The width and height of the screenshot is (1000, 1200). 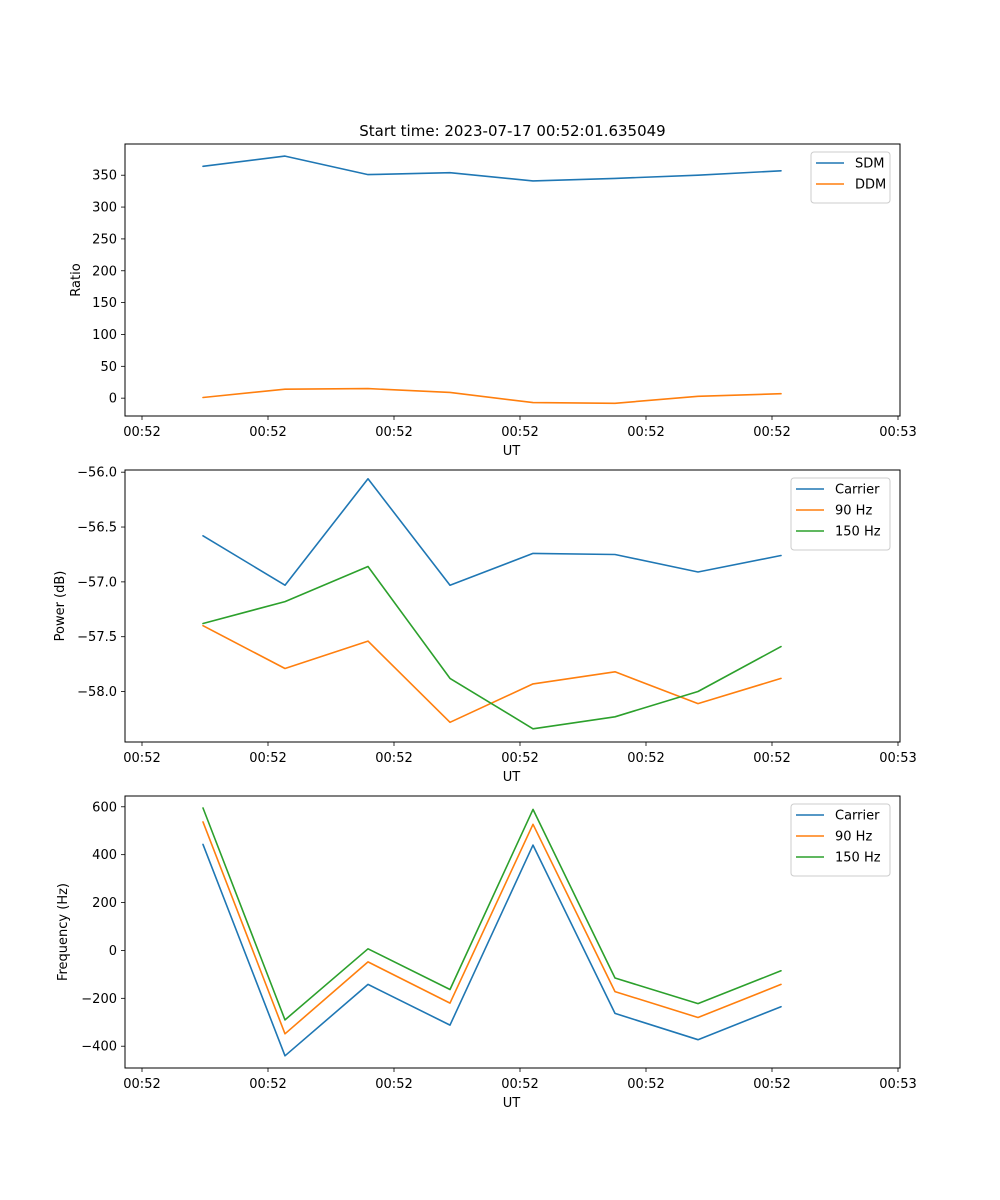 I want to click on y-tick-label: −56.5, so click(x=97, y=528).